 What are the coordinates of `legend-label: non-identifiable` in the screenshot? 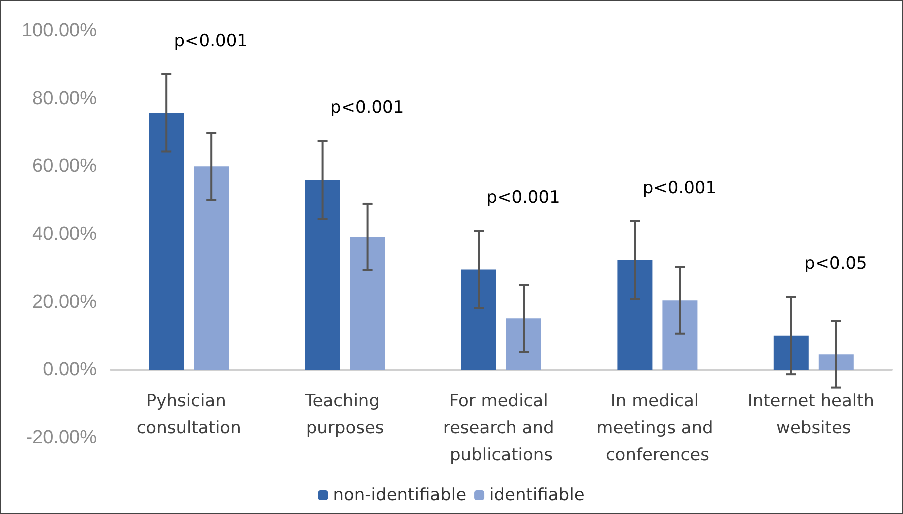 It's located at (400, 496).